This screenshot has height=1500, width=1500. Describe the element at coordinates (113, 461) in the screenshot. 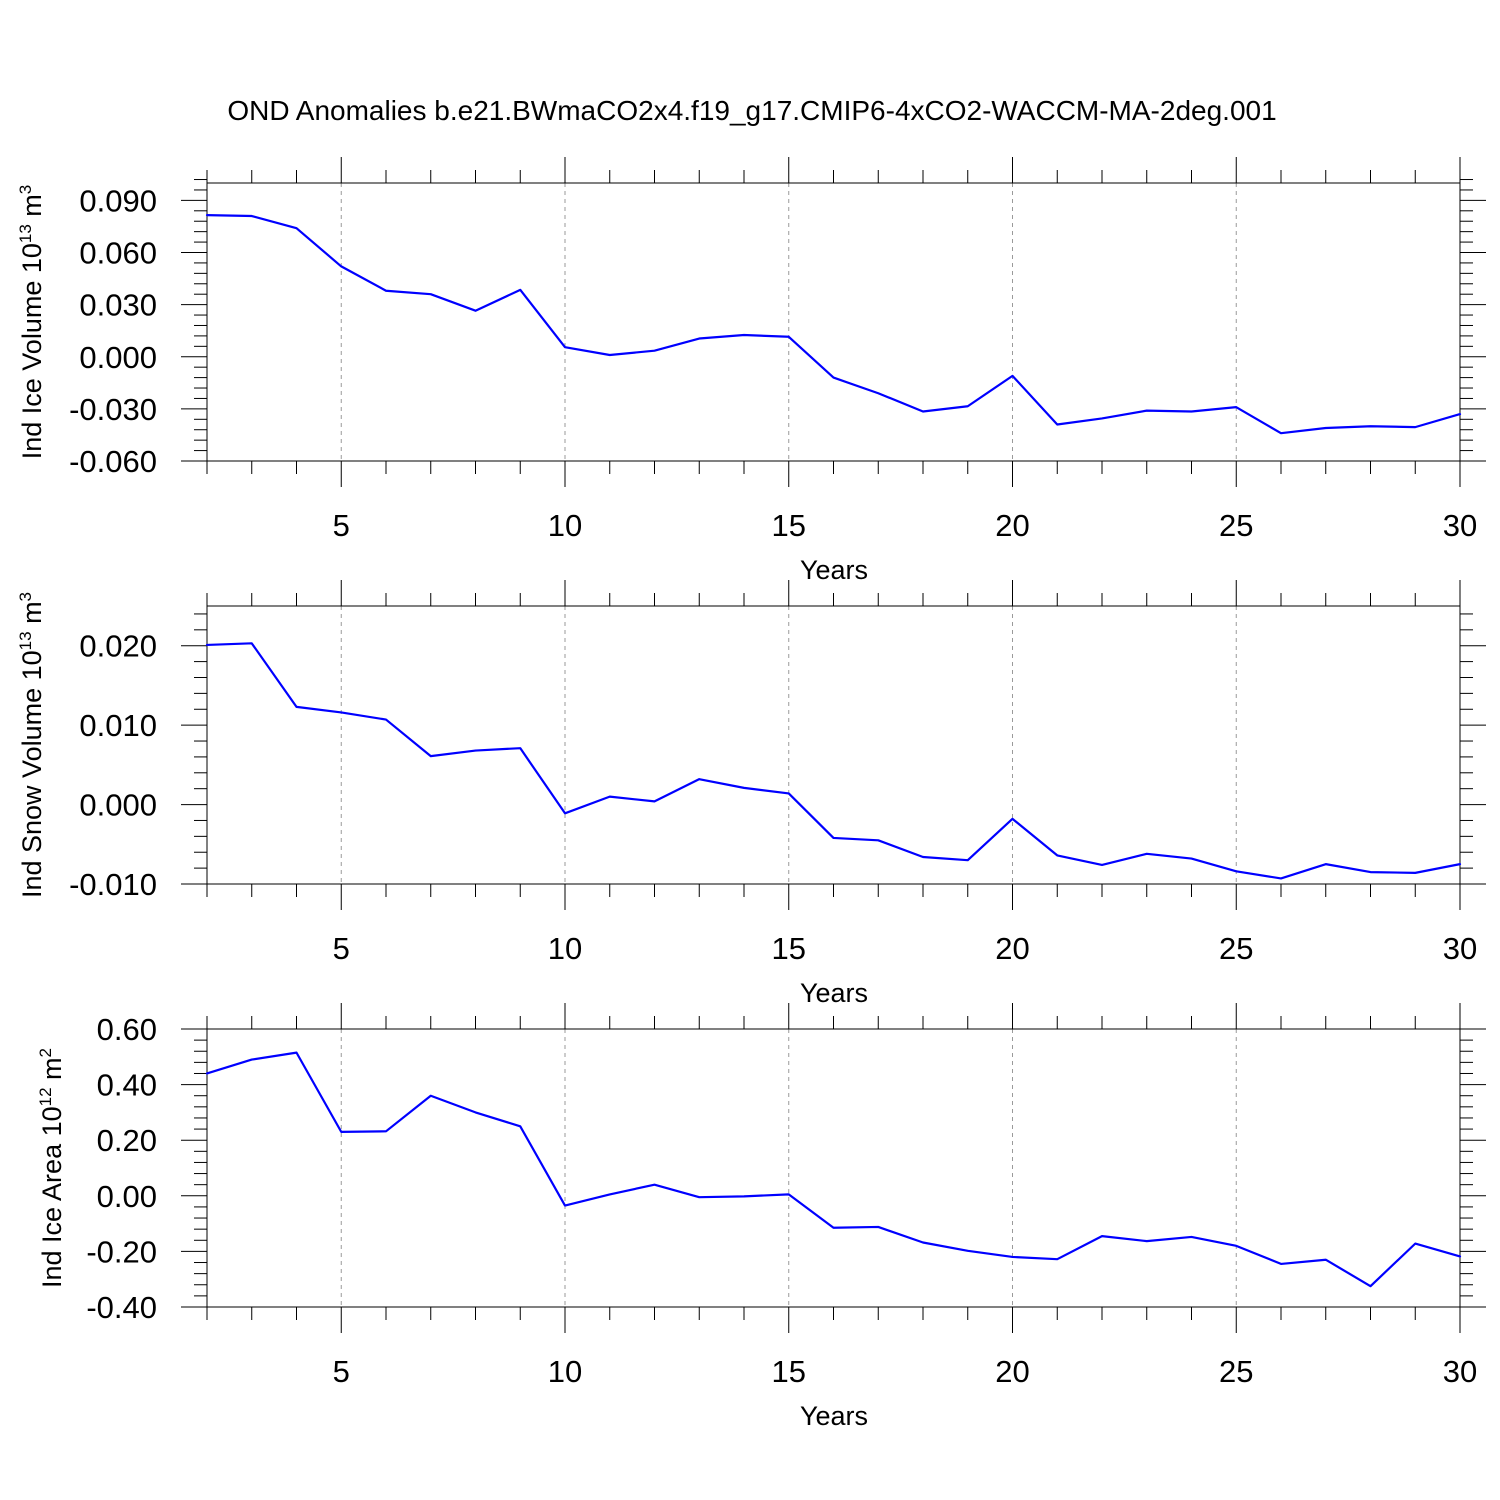

I see `y-tick-label: -0.060` at that location.